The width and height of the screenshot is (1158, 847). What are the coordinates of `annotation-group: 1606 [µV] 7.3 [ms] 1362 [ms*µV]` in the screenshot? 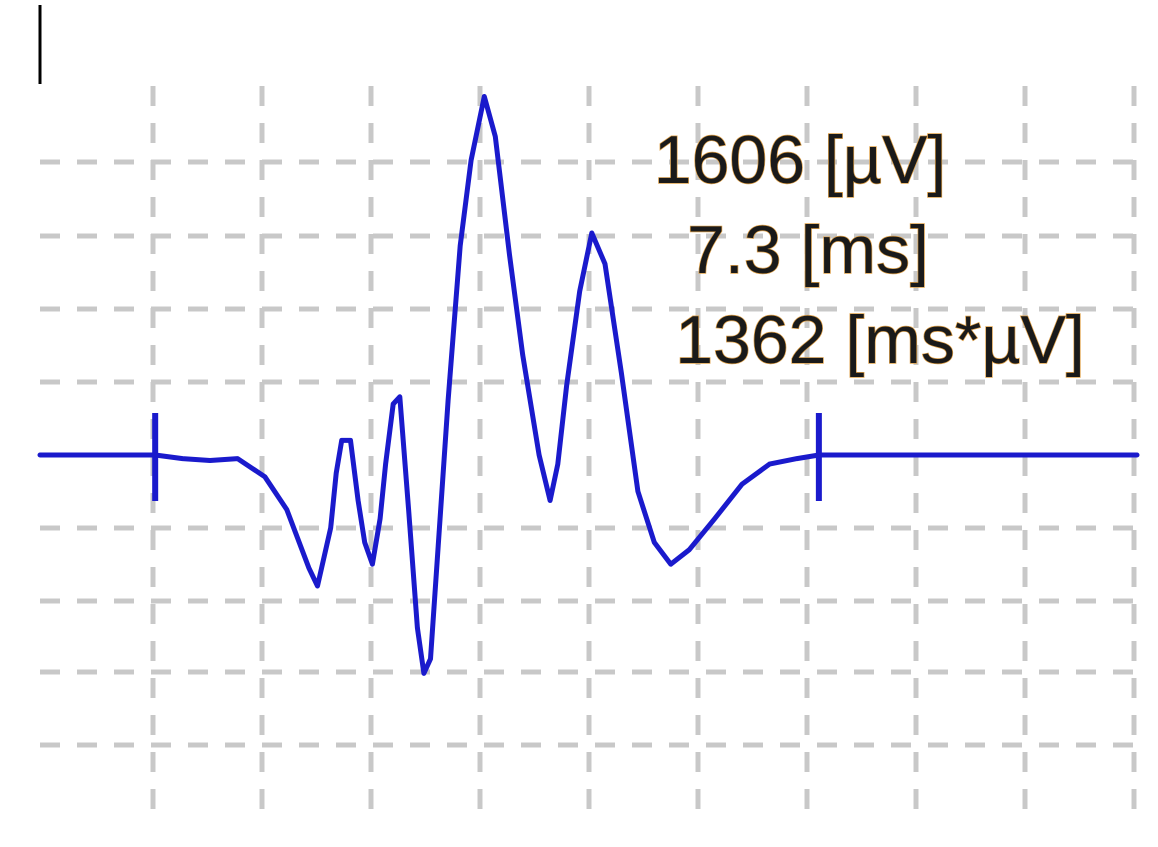 It's located at (869, 249).